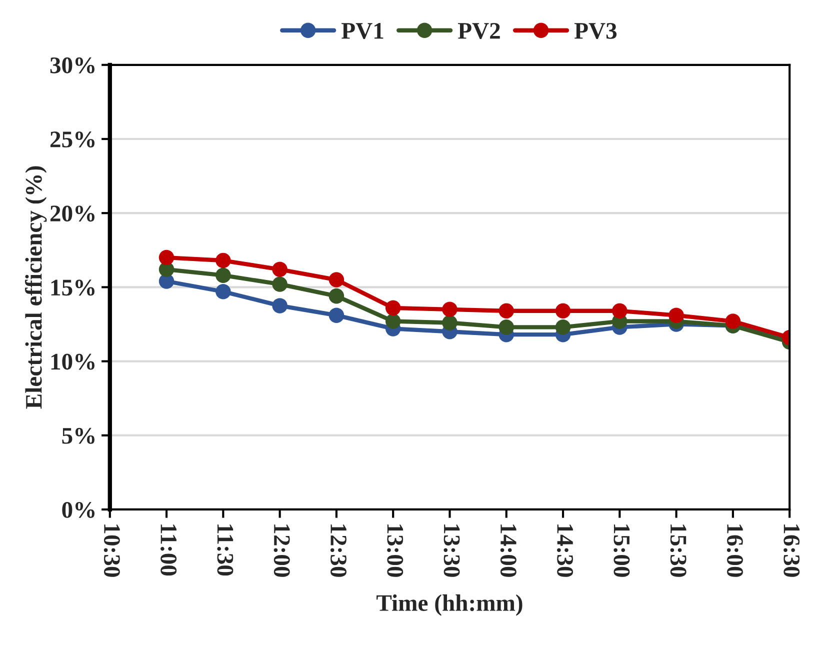 The height and width of the screenshot is (649, 814). What do you see at coordinates (363, 31) in the screenshot?
I see `legend-label: PV1` at bounding box center [363, 31].